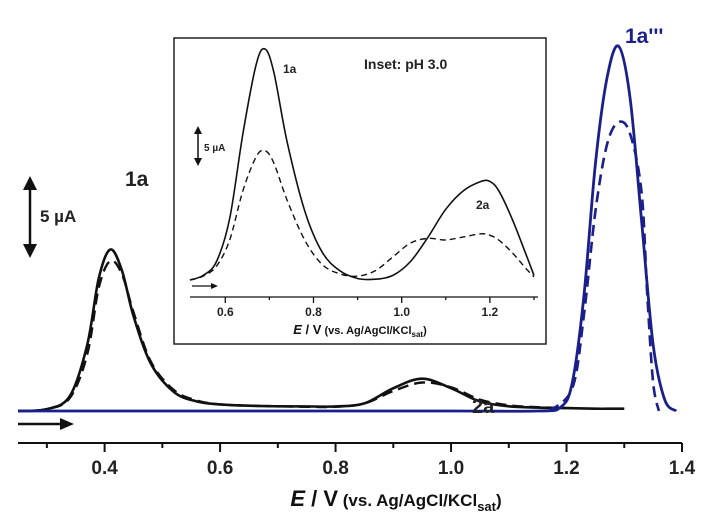 The height and width of the screenshot is (527, 702). What do you see at coordinates (321, 498) in the screenshot?
I see `x-axis-unit: / V` at bounding box center [321, 498].